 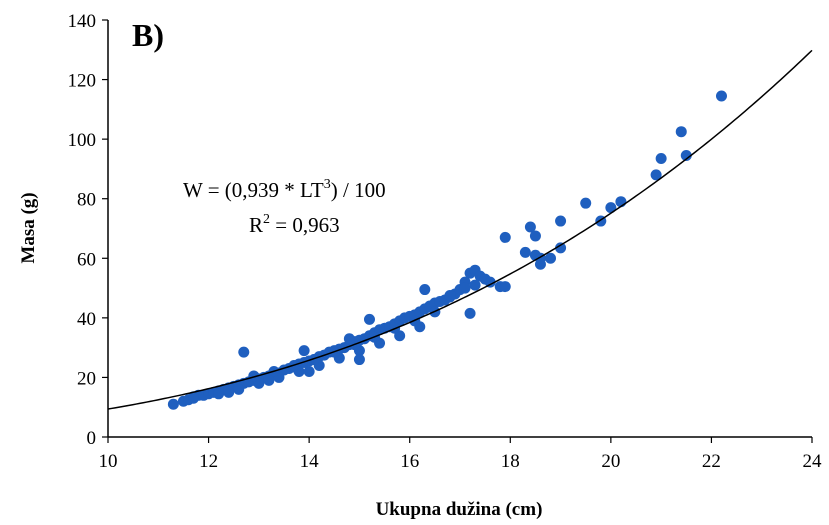 I want to click on x-tick-label: 18, so click(x=510, y=461).